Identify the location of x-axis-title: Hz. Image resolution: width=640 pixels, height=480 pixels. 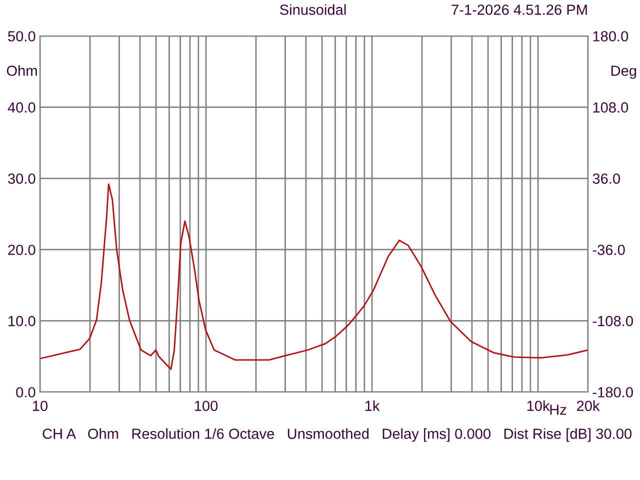
(558, 409).